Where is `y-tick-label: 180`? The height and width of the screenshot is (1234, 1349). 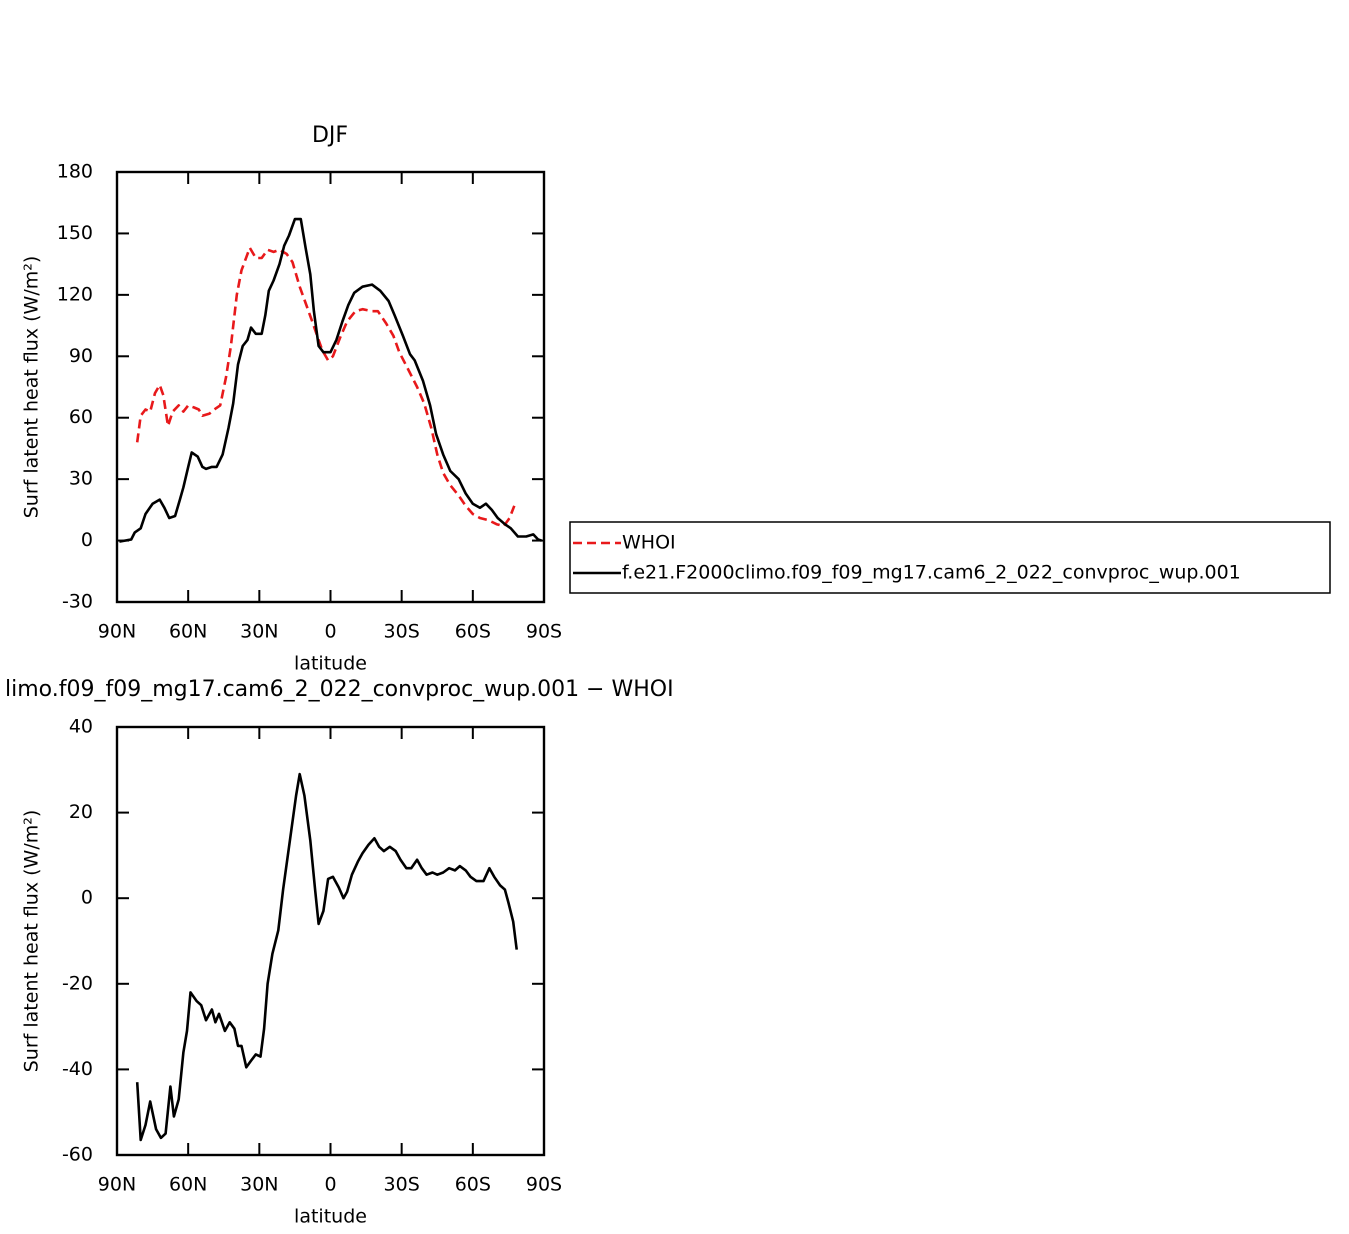
y-tick-label: 180 is located at coordinates (75, 172).